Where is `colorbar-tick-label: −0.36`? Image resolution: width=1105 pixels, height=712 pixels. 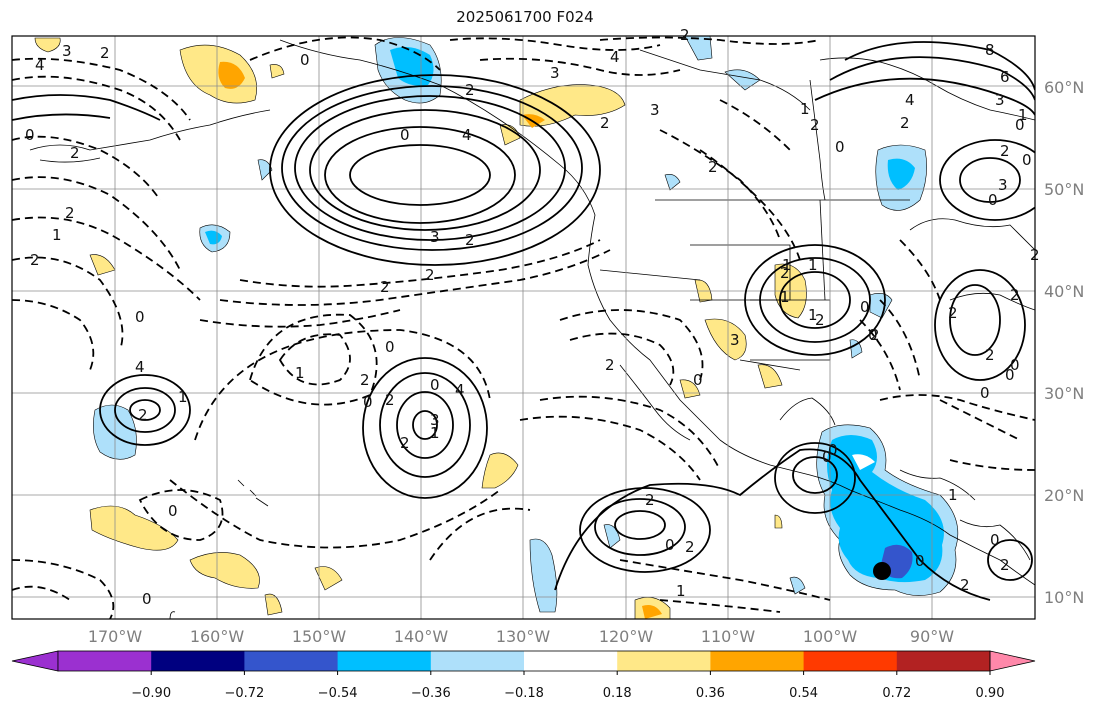 colorbar-tick-label: −0.36 is located at coordinates (431, 693).